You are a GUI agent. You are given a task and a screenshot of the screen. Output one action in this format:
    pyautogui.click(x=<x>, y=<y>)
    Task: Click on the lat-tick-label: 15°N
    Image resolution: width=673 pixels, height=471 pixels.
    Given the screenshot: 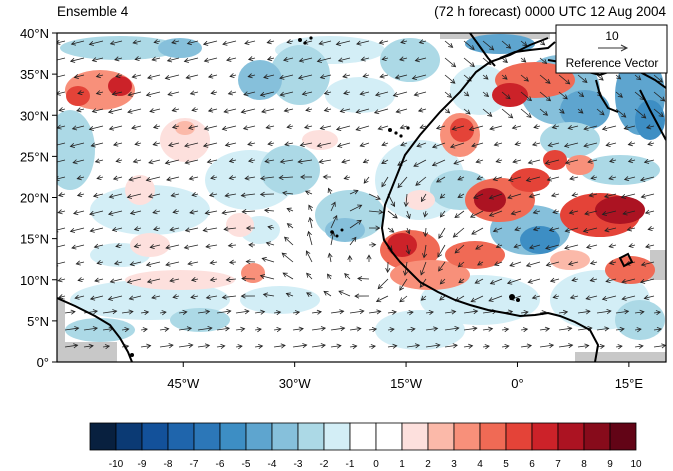 What is the action you would take?
    pyautogui.click(x=34, y=239)
    